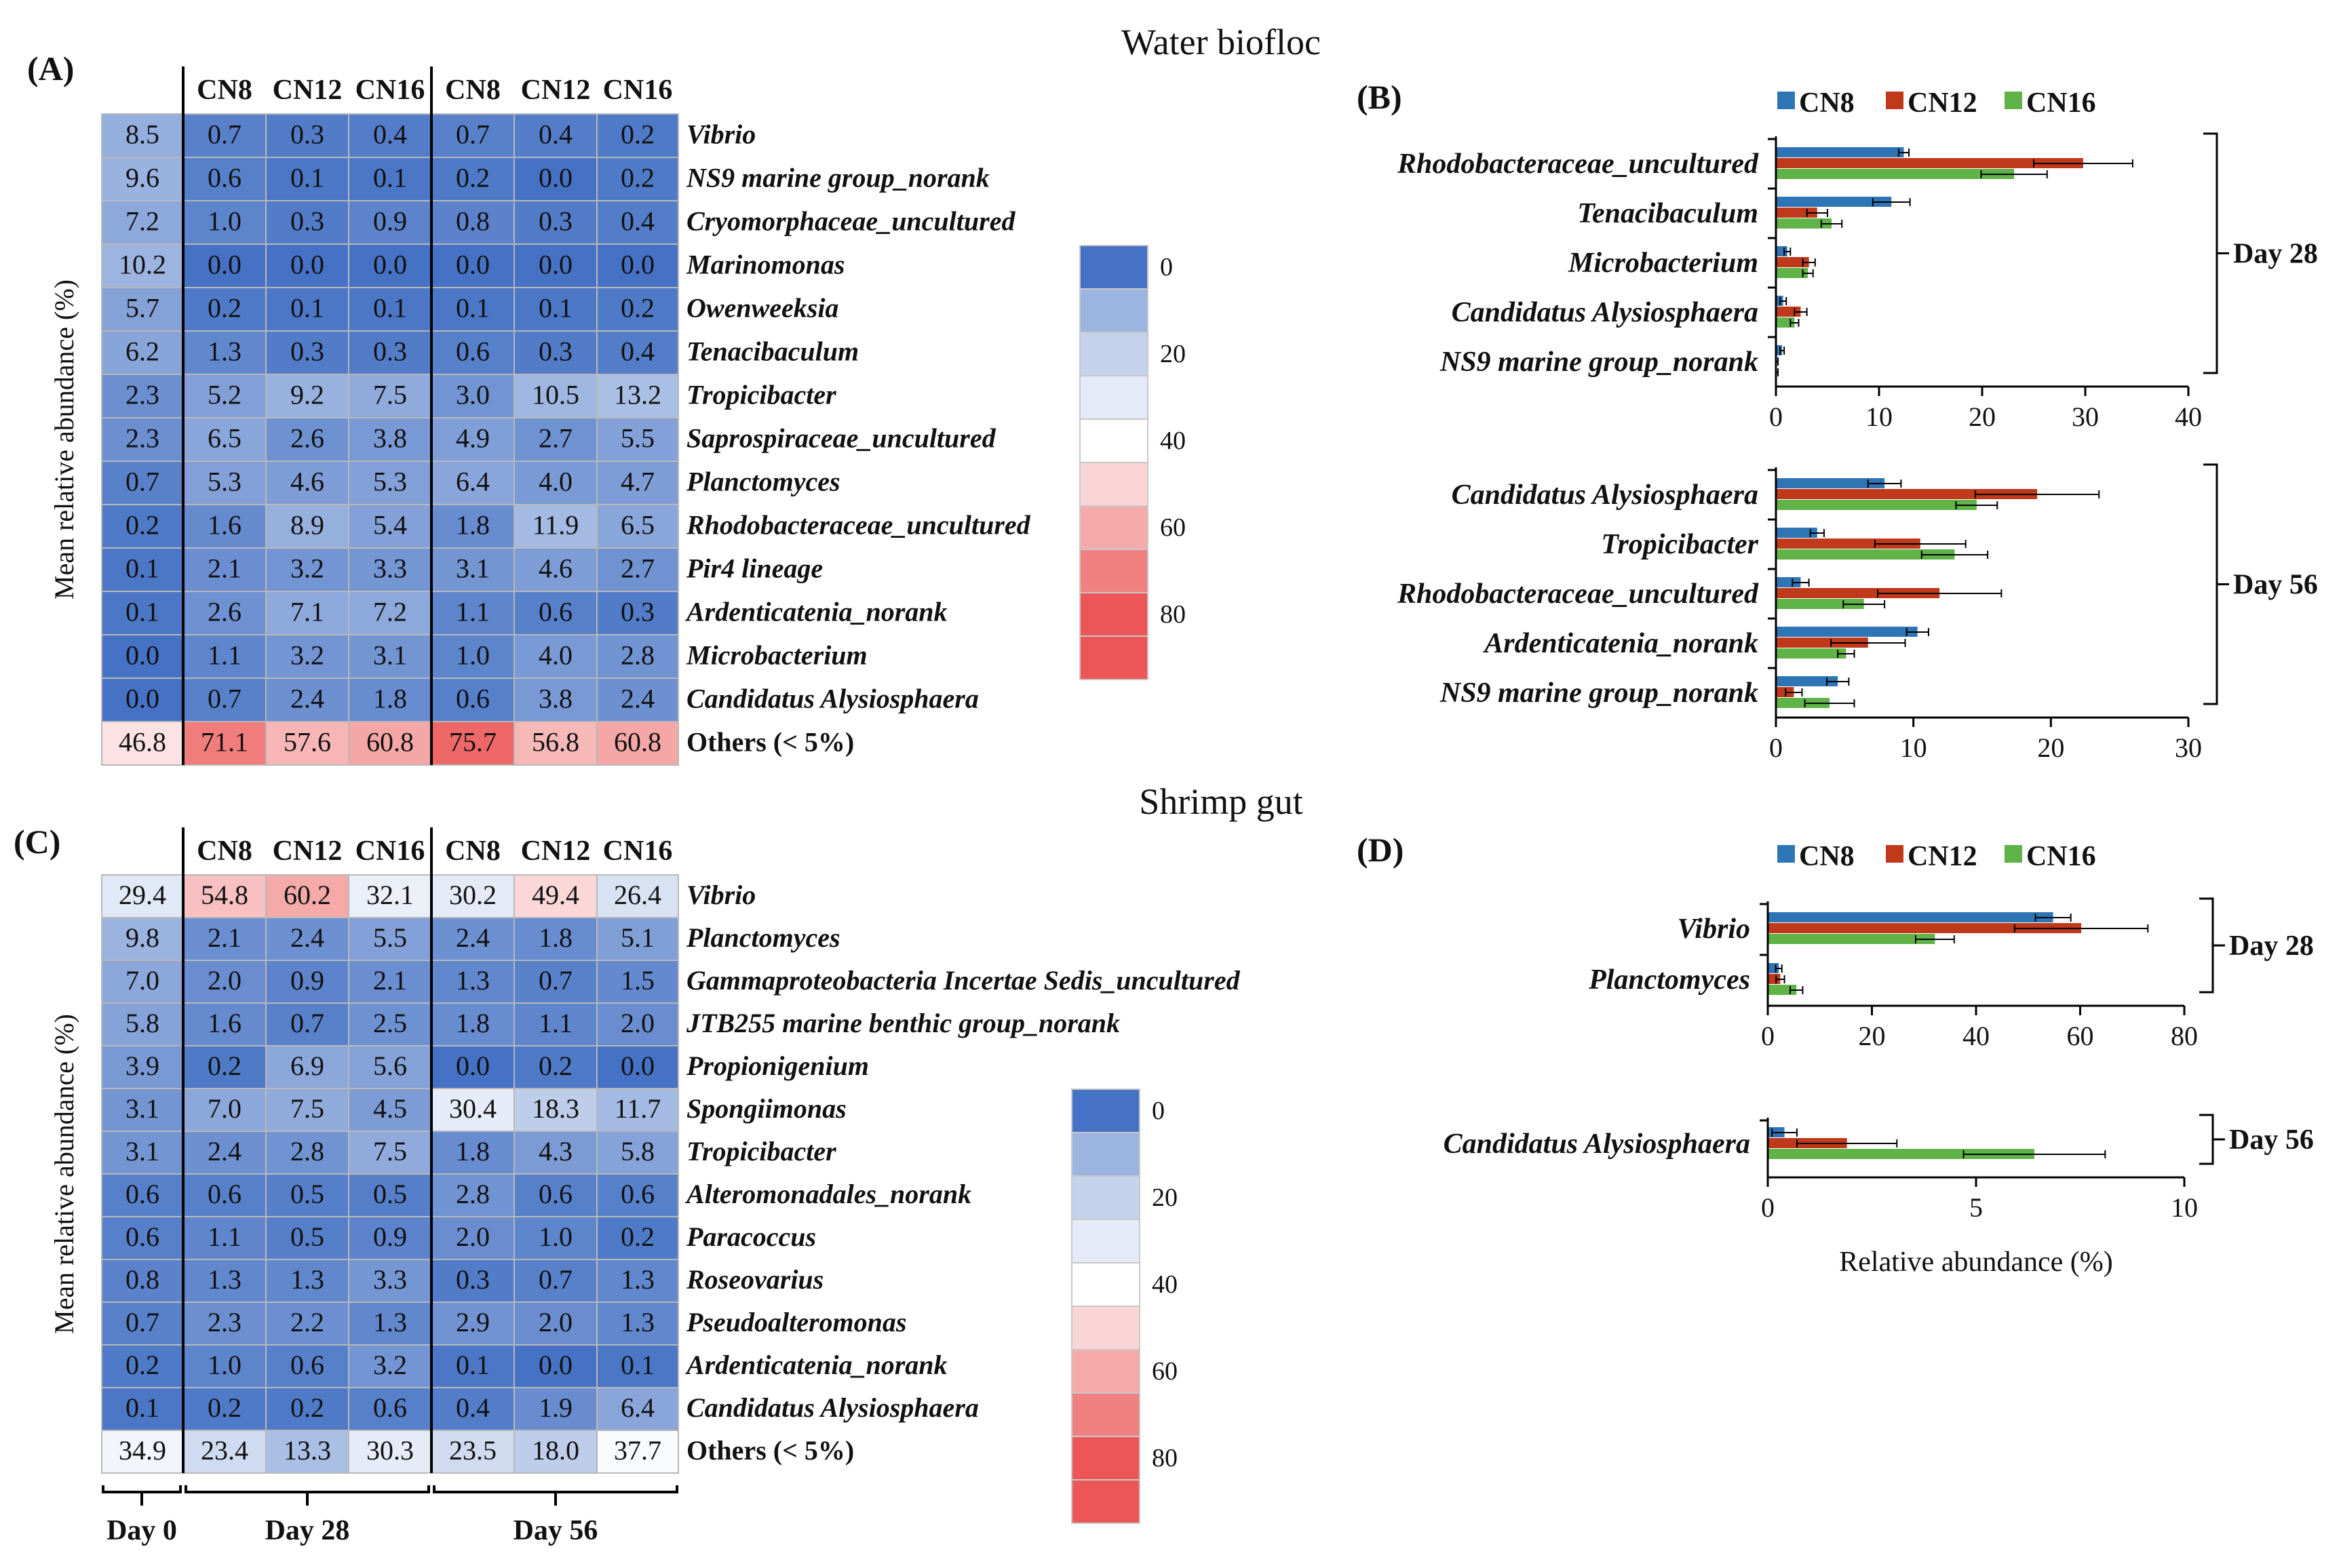 Image resolution: width=2341 pixels, height=1568 pixels. Describe the element at coordinates (225, 525) in the screenshot. I see `water-heatmap-cell-value: 1.6` at that location.